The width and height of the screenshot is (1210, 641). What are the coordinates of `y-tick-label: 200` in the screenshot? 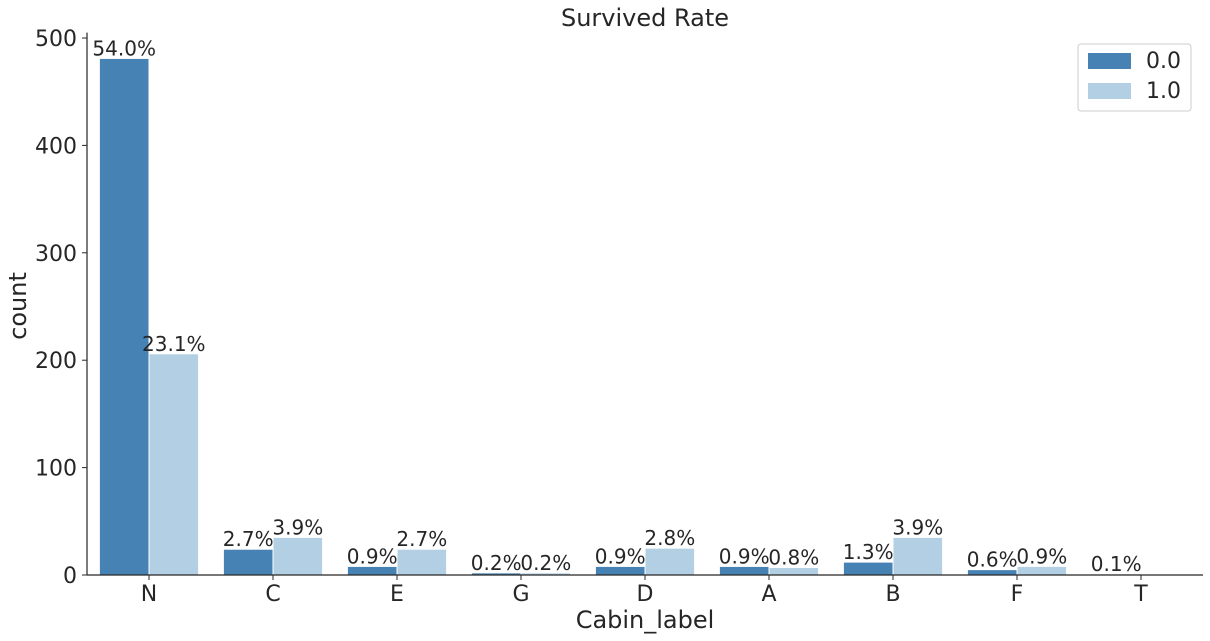 It's located at (56, 361).